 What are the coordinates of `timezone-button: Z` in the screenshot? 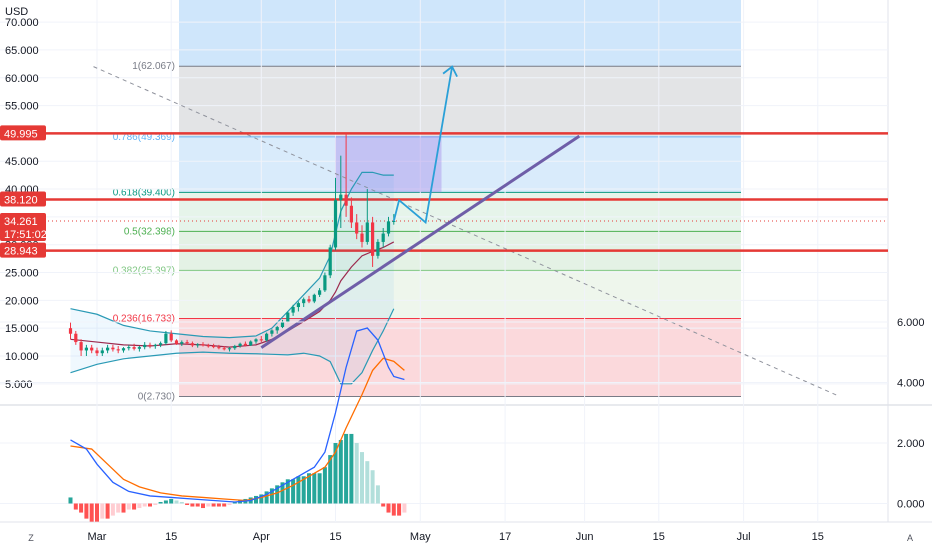 It's located at (31, 538).